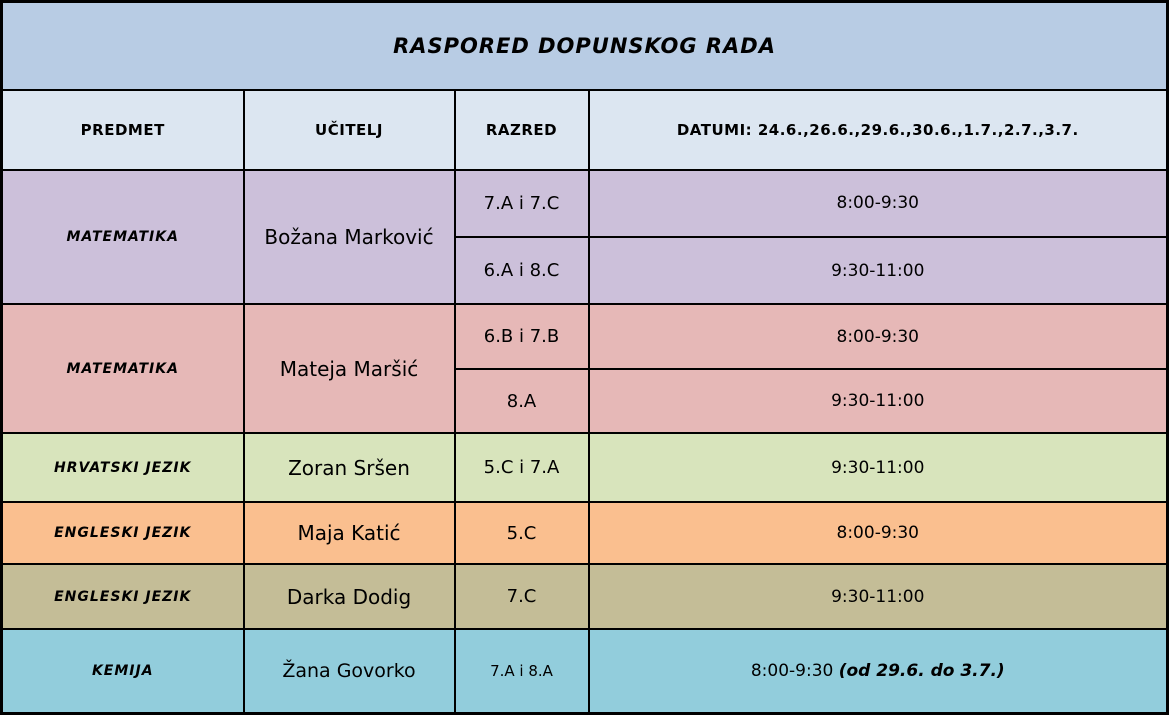  Describe the element at coordinates (349, 671) in the screenshot. I see `teacher-cell: Žana Govorko` at that location.